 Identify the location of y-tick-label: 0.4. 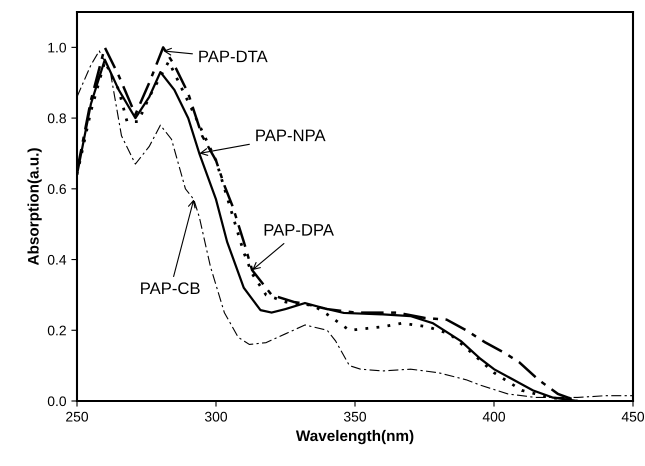
(57, 259).